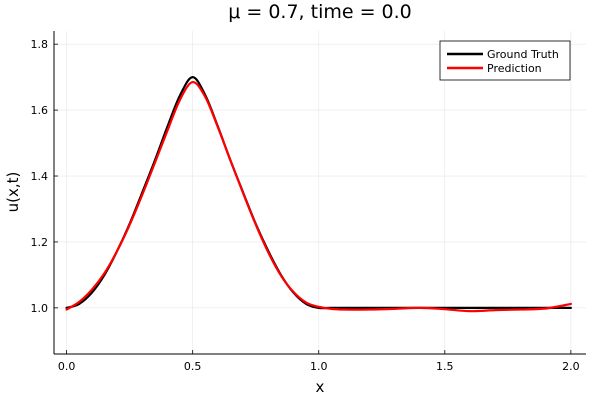 The height and width of the screenshot is (400, 600). What do you see at coordinates (571, 366) in the screenshot?
I see `x-tick-label: 2.0` at bounding box center [571, 366].